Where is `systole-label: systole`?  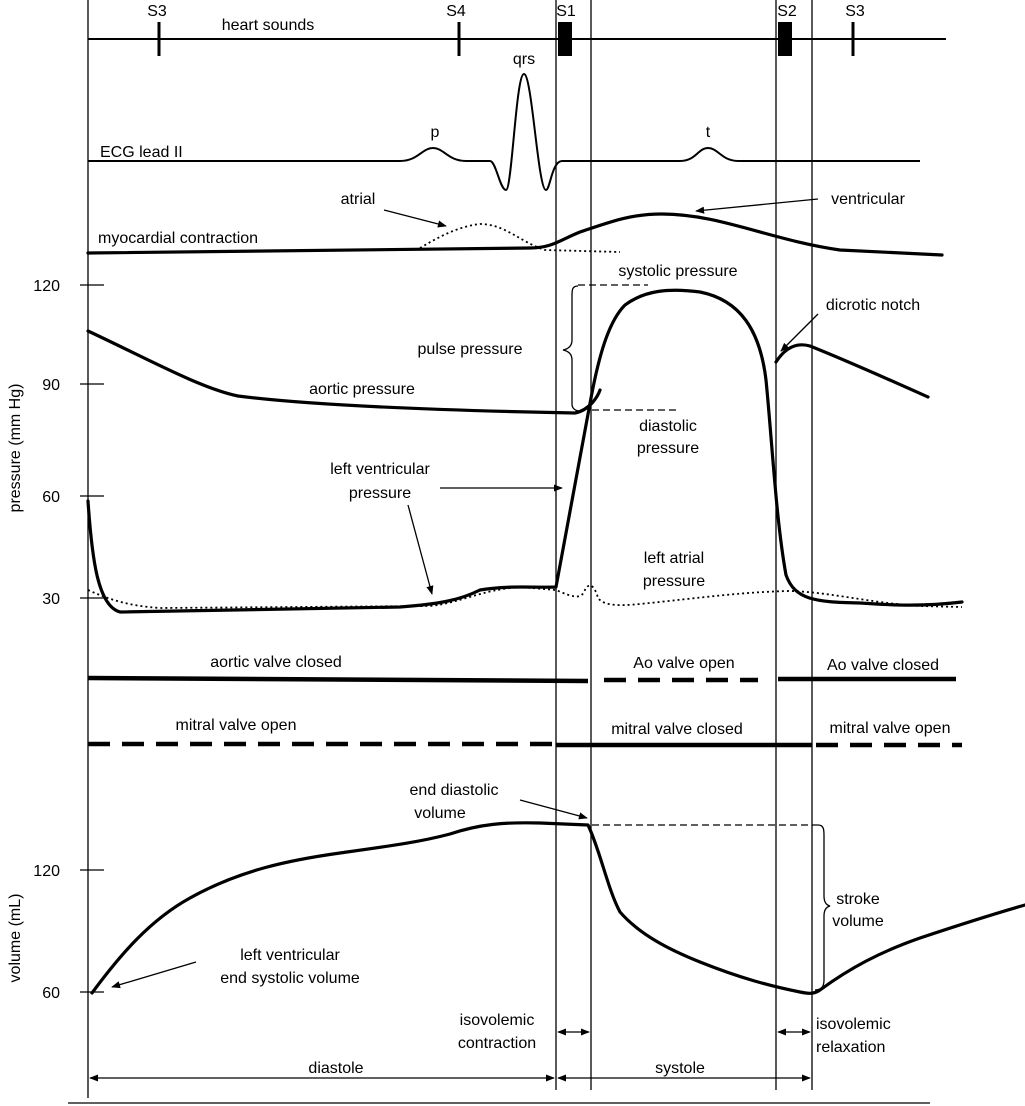
systole-label: systole is located at coordinates (680, 1068).